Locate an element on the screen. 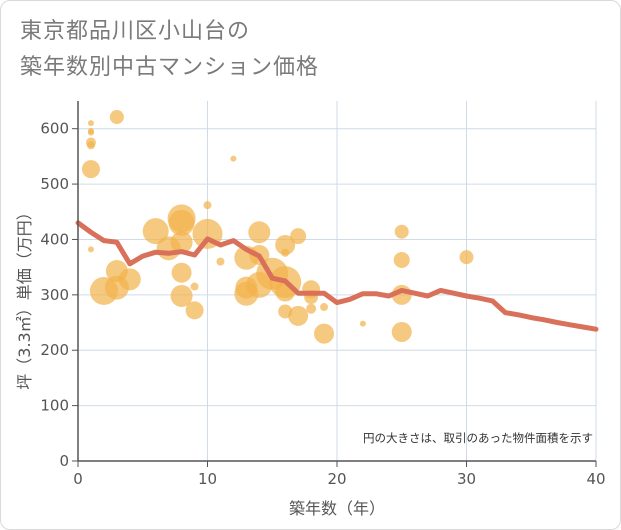 The width and height of the screenshot is (621, 530). y-tick-label: 500 is located at coordinates (54, 184).